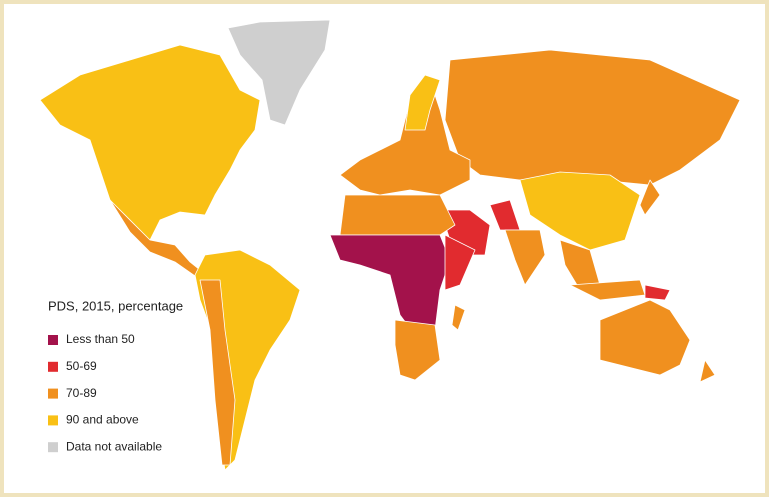  I want to click on india, so click(525, 257).